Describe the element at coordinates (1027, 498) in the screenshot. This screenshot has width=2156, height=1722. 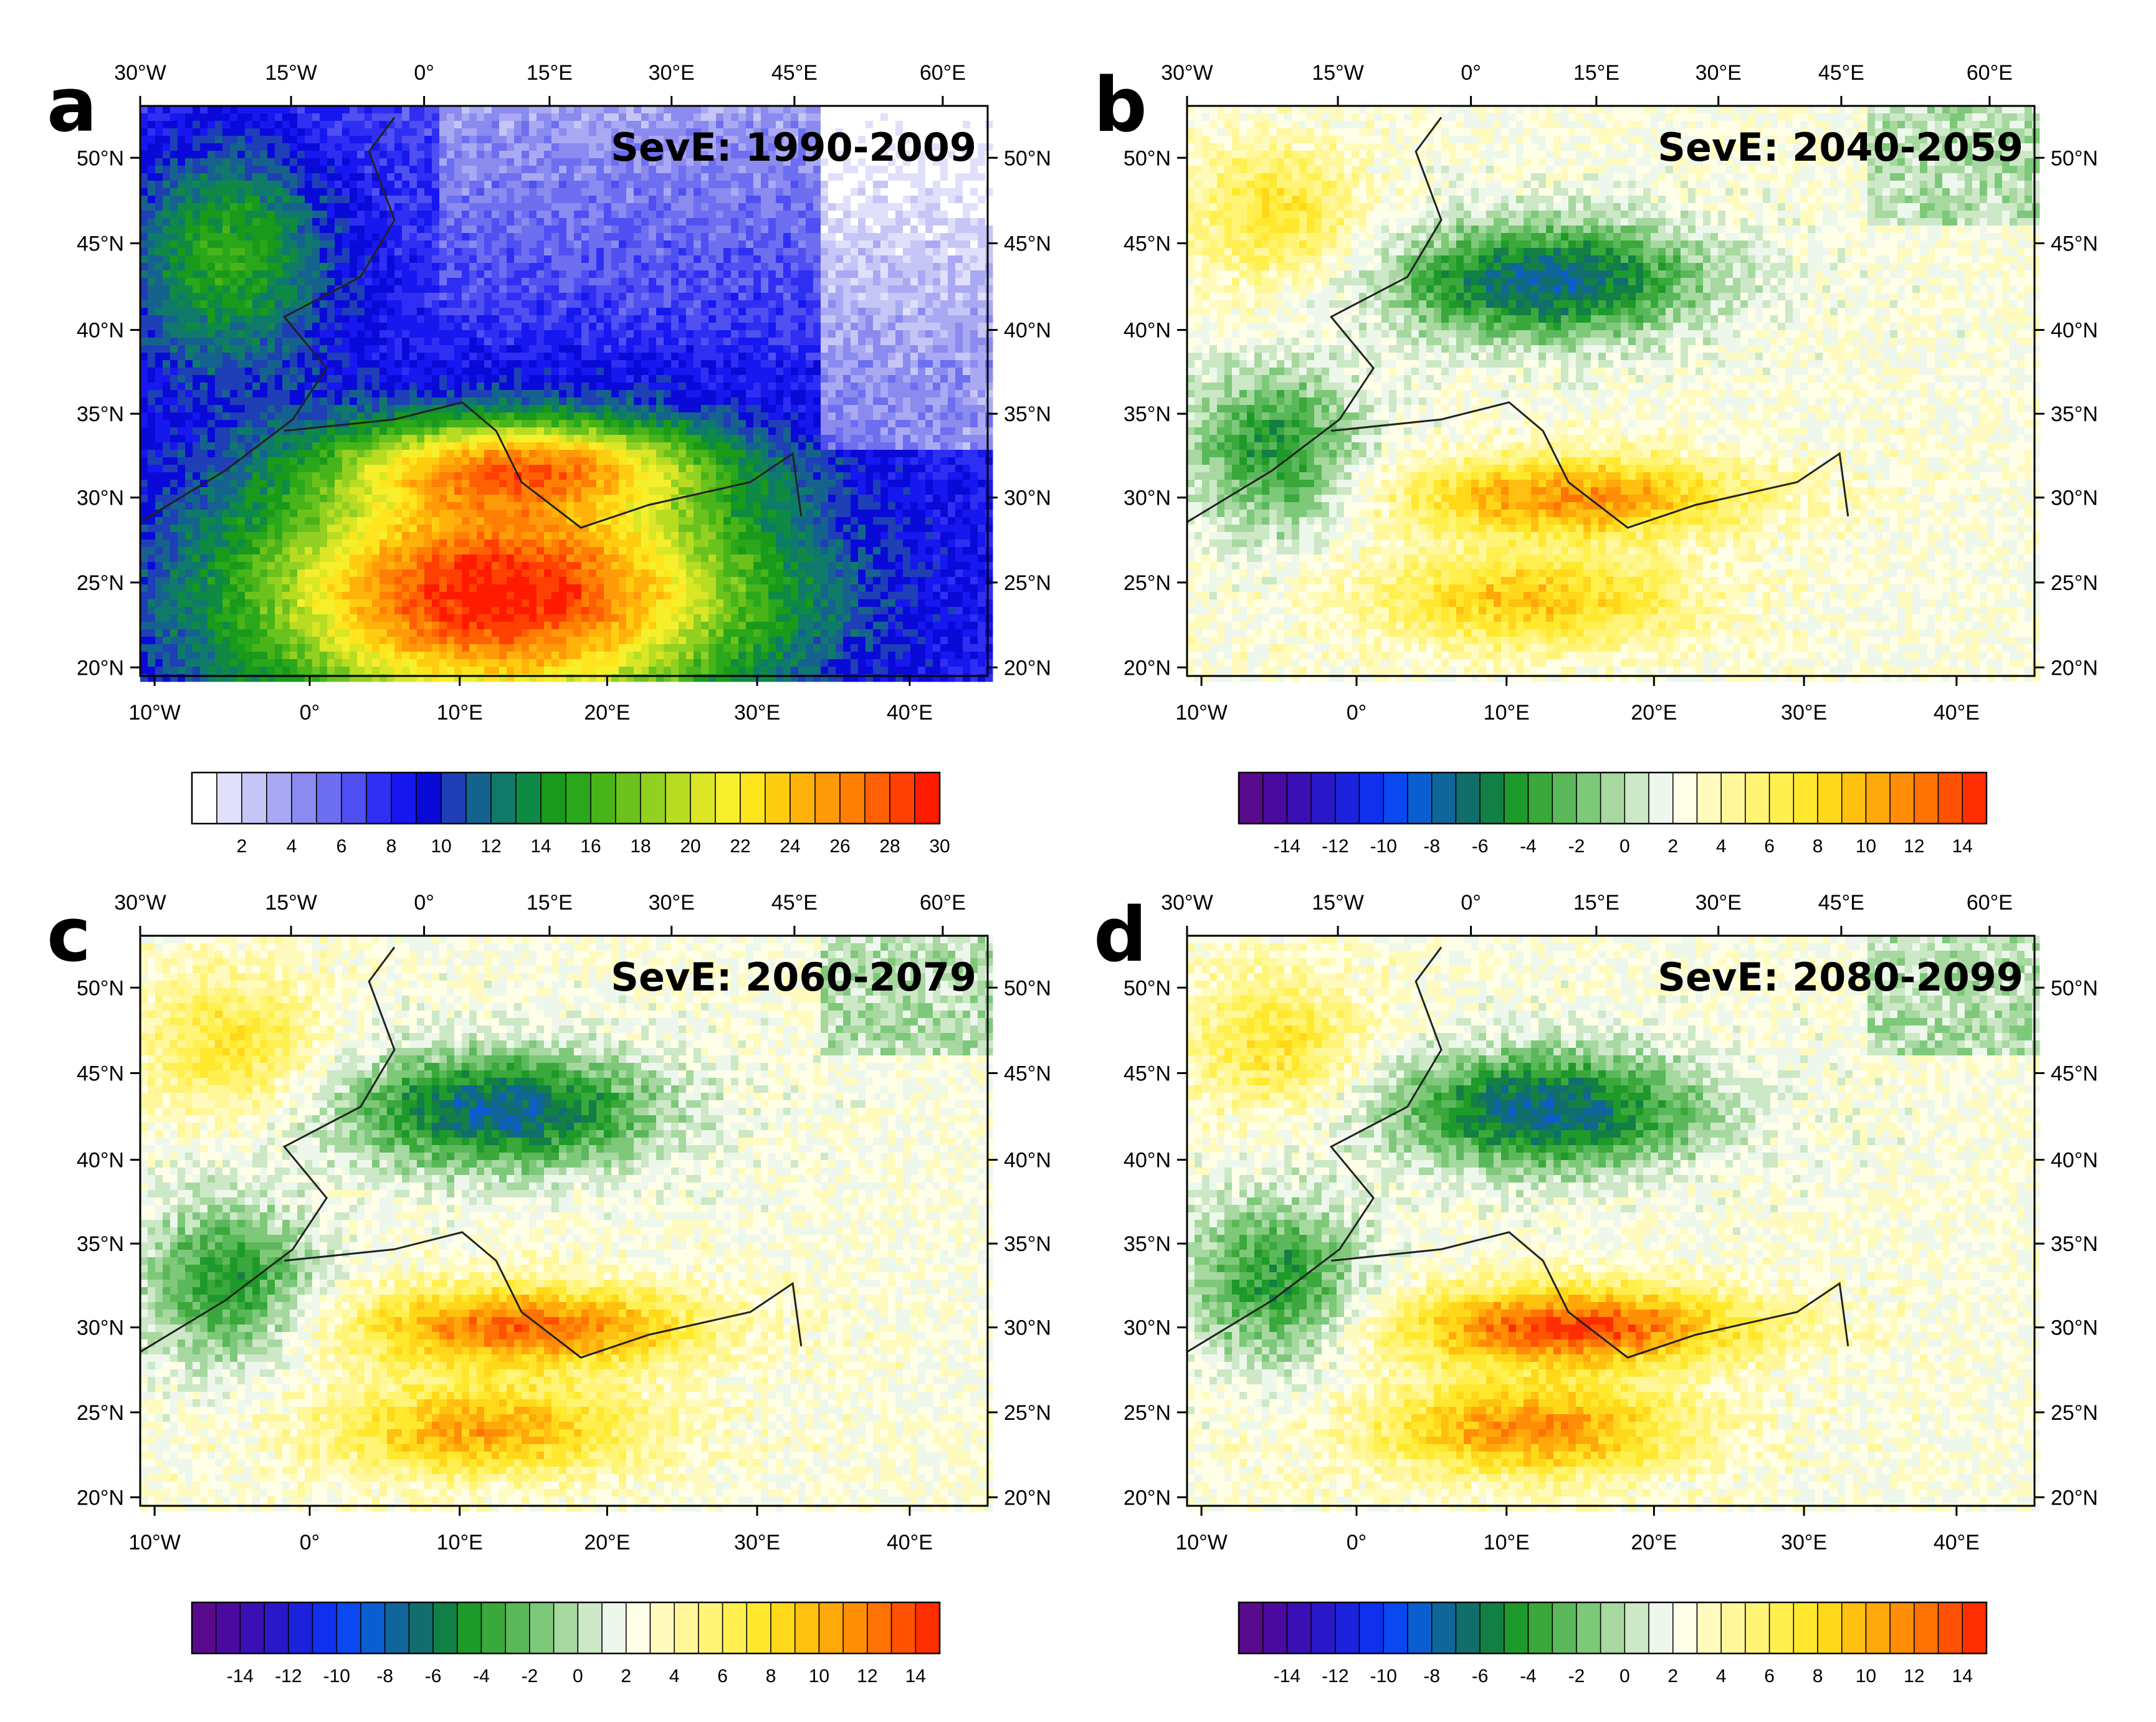
I see `lat-label-right: 30°N` at that location.